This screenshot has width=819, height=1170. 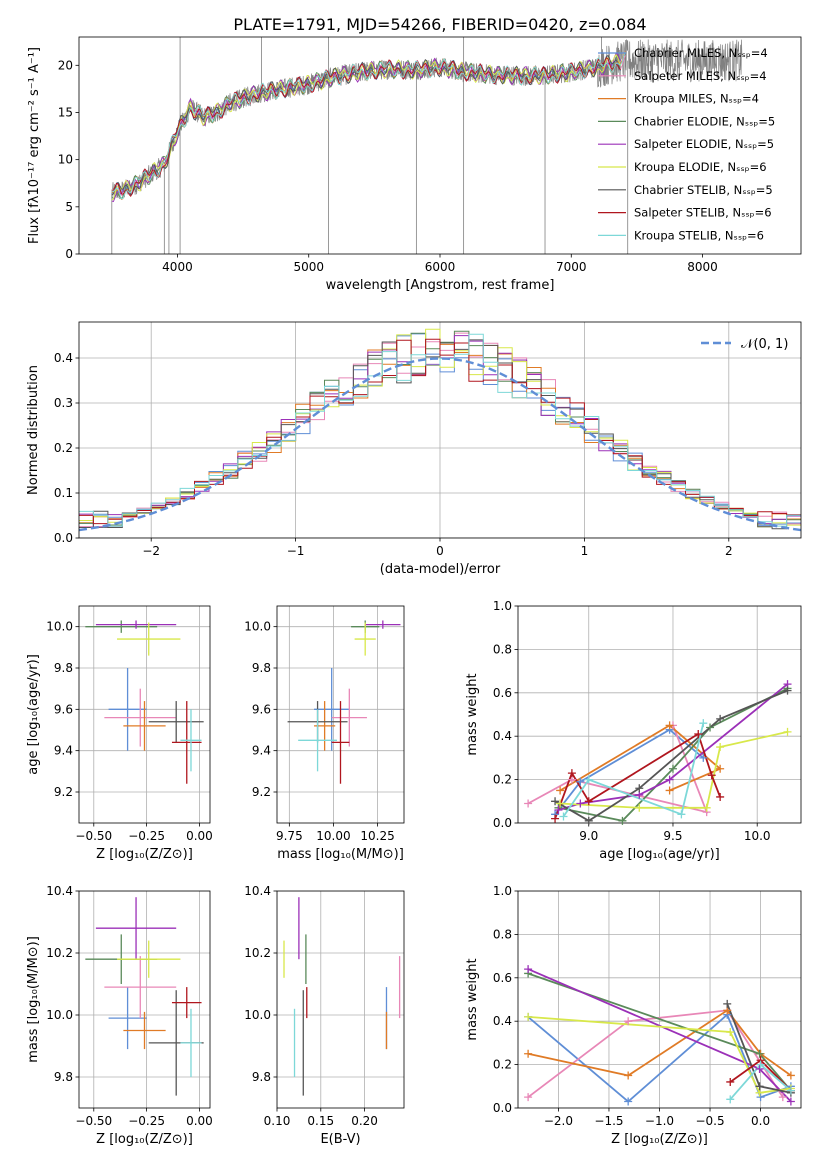 I want to click on x-axis-label: (data-model)/error, so click(x=440, y=569).